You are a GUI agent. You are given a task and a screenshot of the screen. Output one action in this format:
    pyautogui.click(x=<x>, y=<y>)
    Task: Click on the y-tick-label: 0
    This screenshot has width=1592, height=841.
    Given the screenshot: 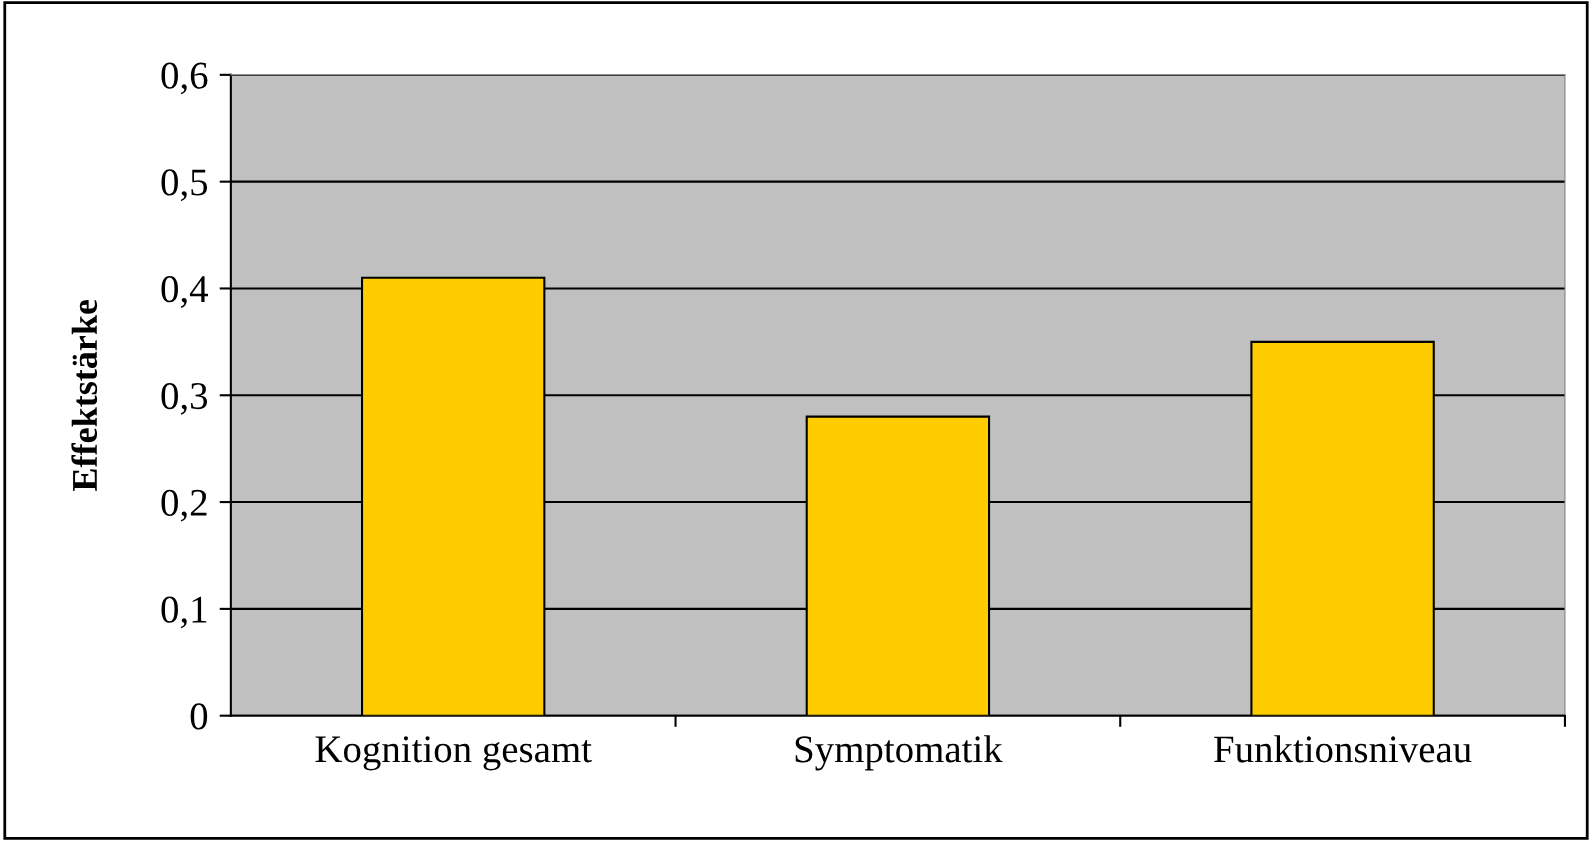 What is the action you would take?
    pyautogui.click(x=199, y=716)
    